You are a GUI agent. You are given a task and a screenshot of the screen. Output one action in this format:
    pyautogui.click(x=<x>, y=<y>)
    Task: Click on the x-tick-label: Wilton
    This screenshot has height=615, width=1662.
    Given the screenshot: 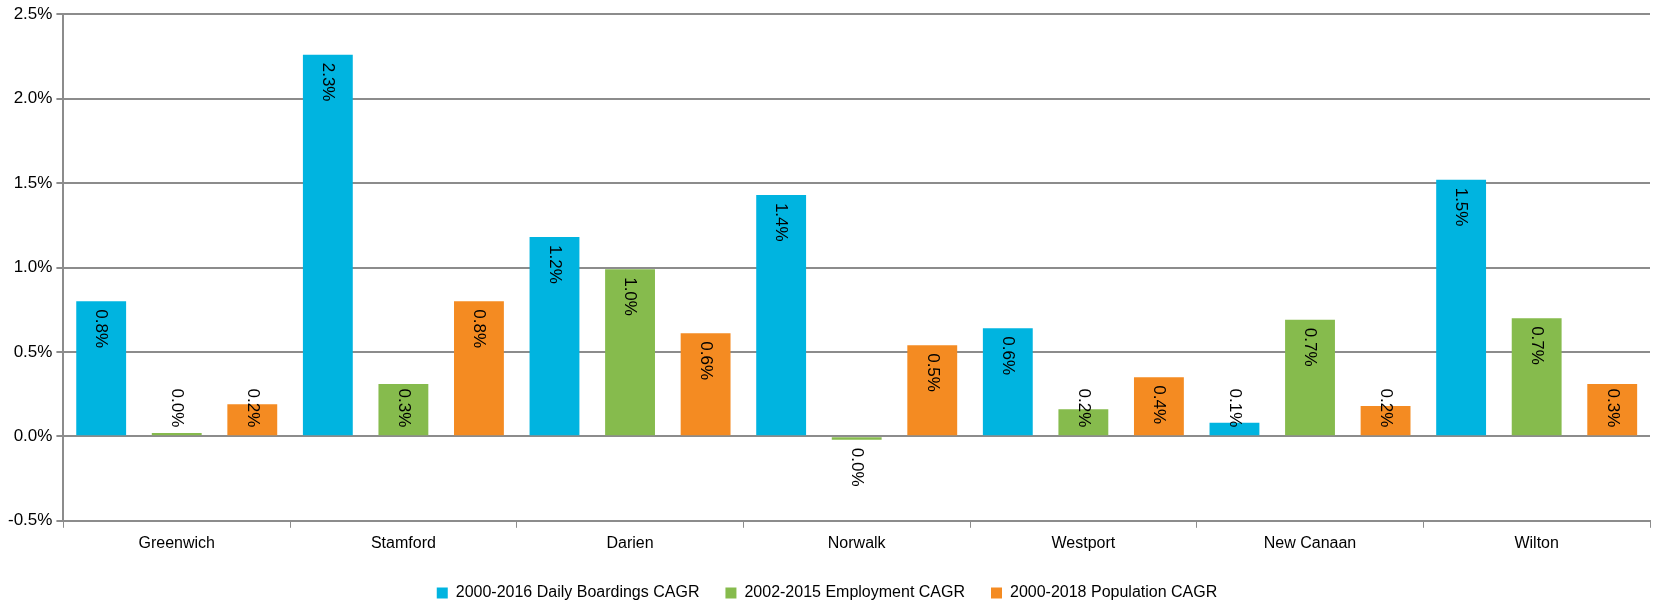 What is the action you would take?
    pyautogui.click(x=1536, y=542)
    